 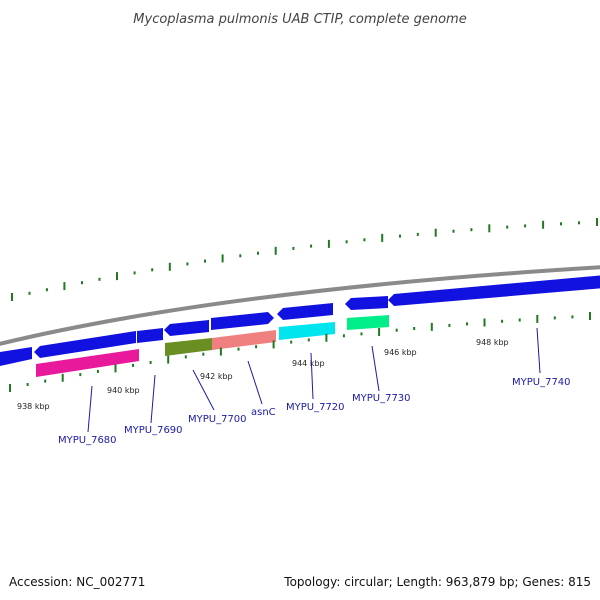 What do you see at coordinates (244, 340) in the screenshot?
I see `gene-block-asnc` at bounding box center [244, 340].